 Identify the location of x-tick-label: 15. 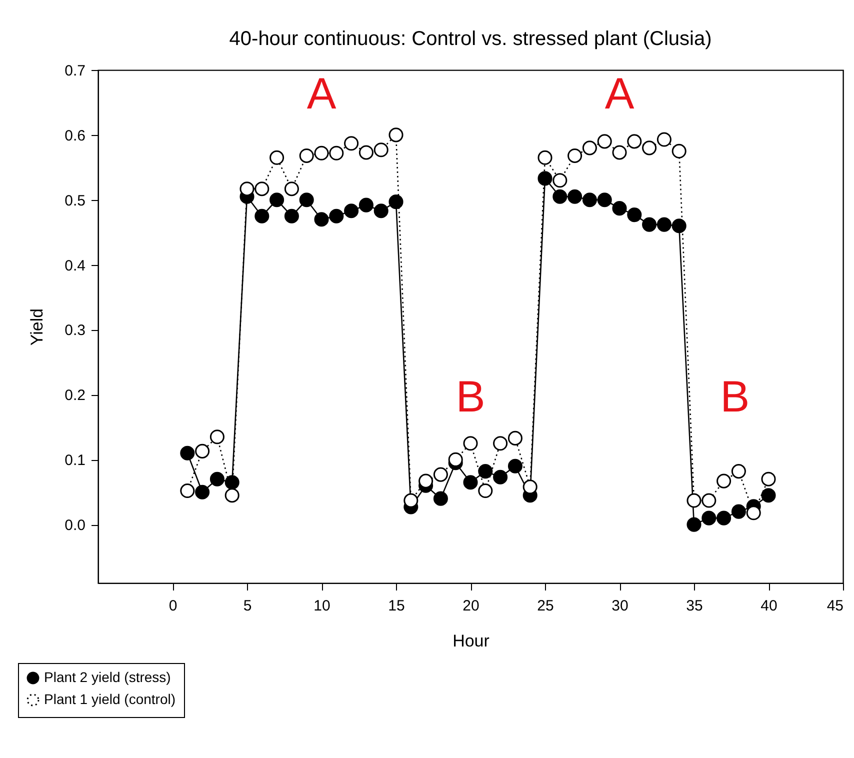
(396, 606).